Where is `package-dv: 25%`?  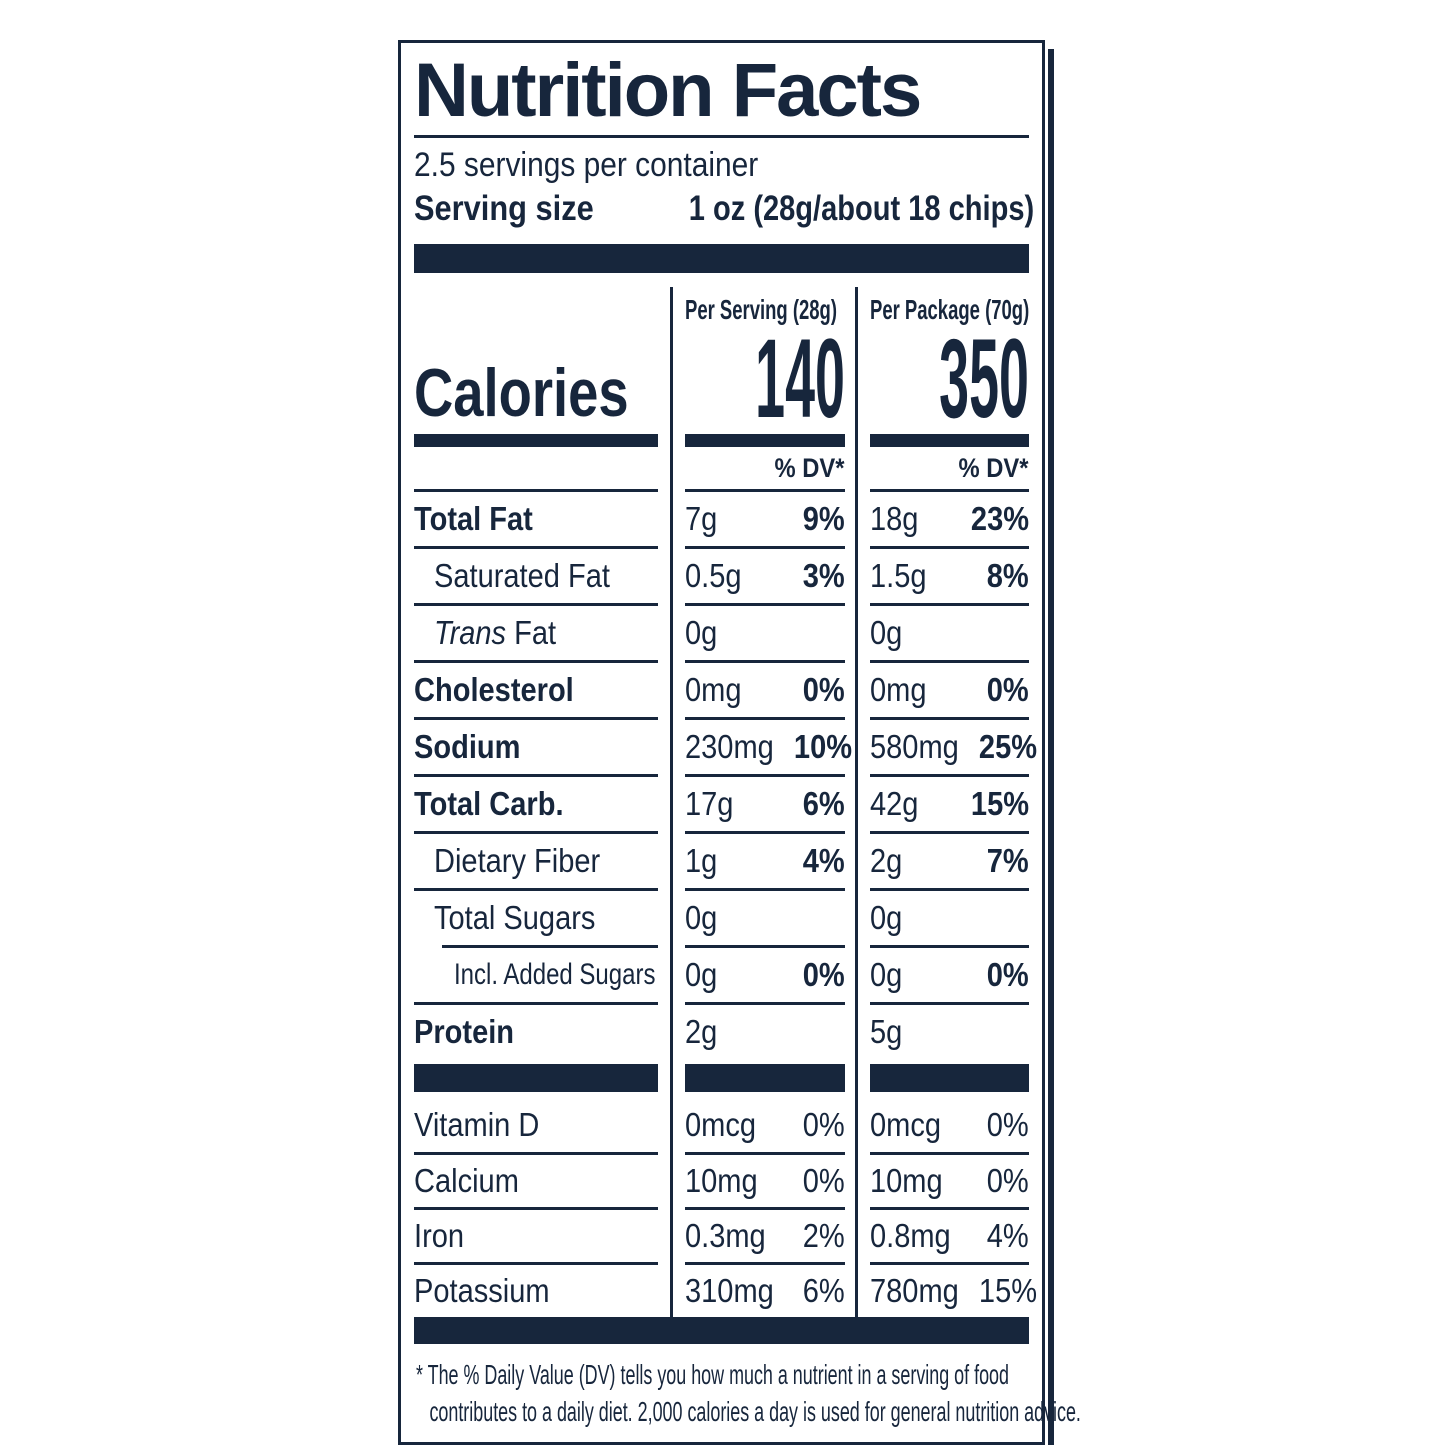
package-dv: 25% is located at coordinates (1007, 746).